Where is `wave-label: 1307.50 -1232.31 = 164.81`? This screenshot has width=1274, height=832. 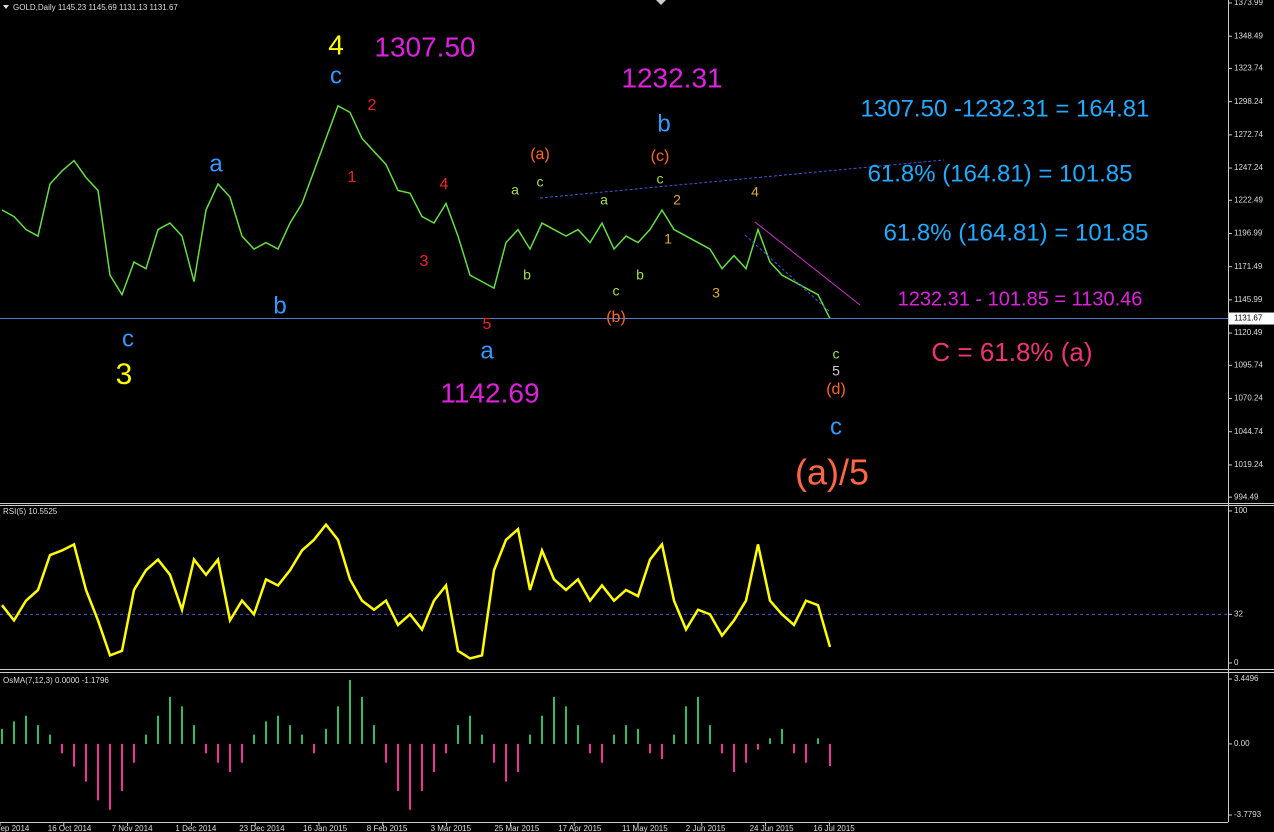 wave-label: 1307.50 -1232.31 = 164.81 is located at coordinates (1005, 108).